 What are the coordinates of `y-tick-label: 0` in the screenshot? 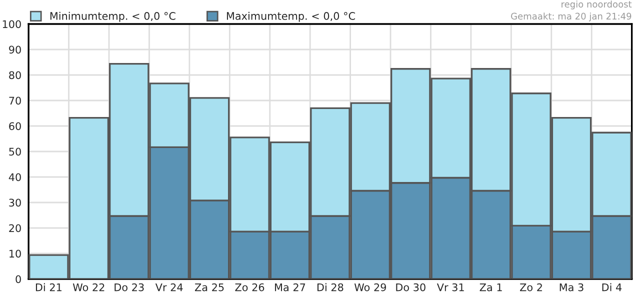 It's located at (18, 279).